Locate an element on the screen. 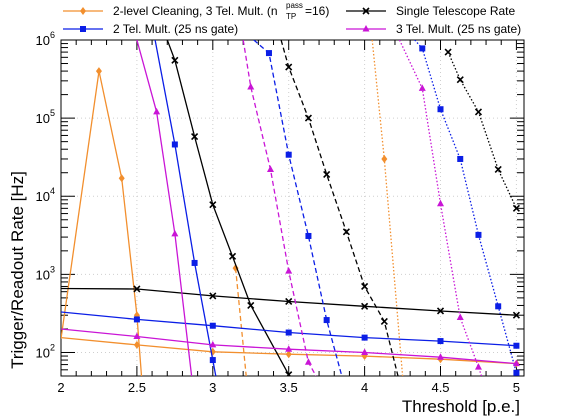  y-tick-label: 10⁴ is located at coordinates (45, 195).